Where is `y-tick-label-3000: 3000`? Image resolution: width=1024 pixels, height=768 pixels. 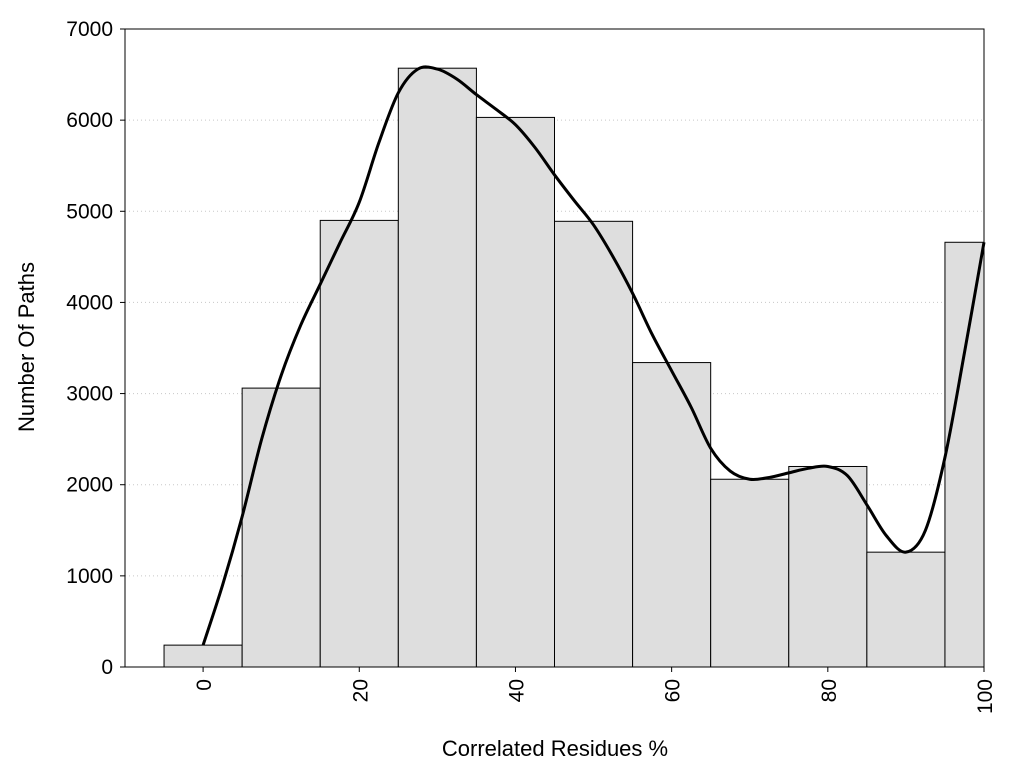 y-tick-label-3000: 3000 is located at coordinates (89, 394).